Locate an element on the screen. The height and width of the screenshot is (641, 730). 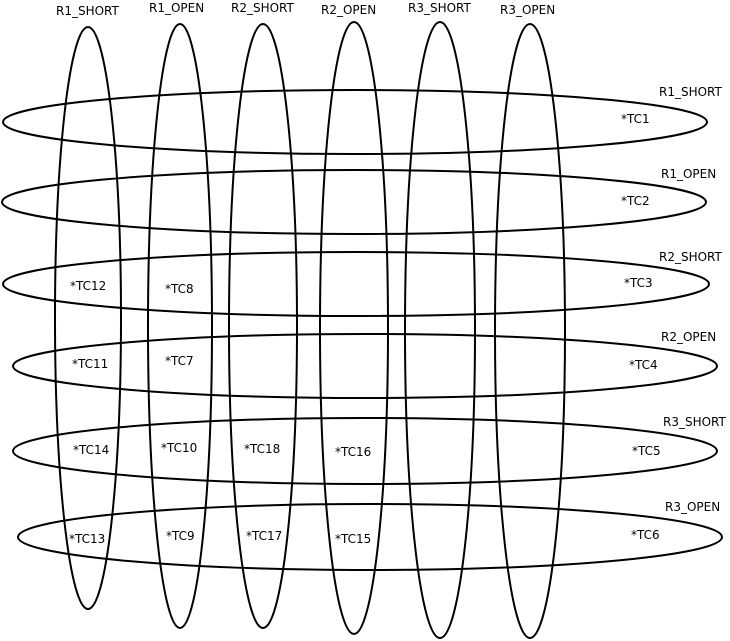
row-set-label: R3_SHORT is located at coordinates (695, 422).